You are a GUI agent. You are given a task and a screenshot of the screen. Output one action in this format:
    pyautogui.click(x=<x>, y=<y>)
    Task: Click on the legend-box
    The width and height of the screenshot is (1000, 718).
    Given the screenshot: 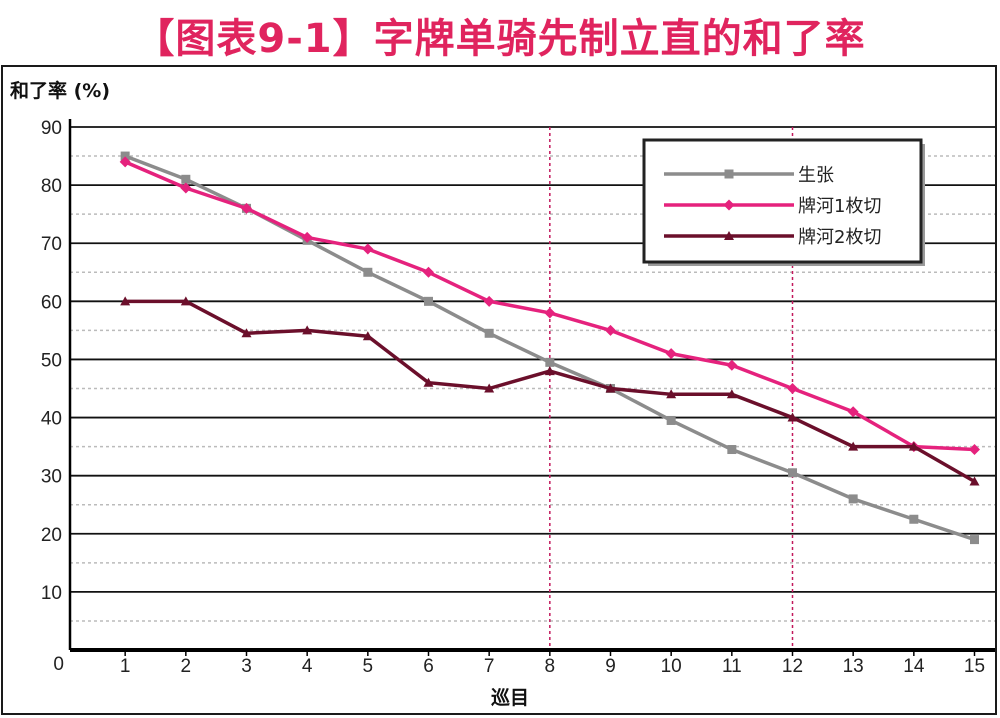 What is the action you would take?
    pyautogui.click(x=782, y=201)
    